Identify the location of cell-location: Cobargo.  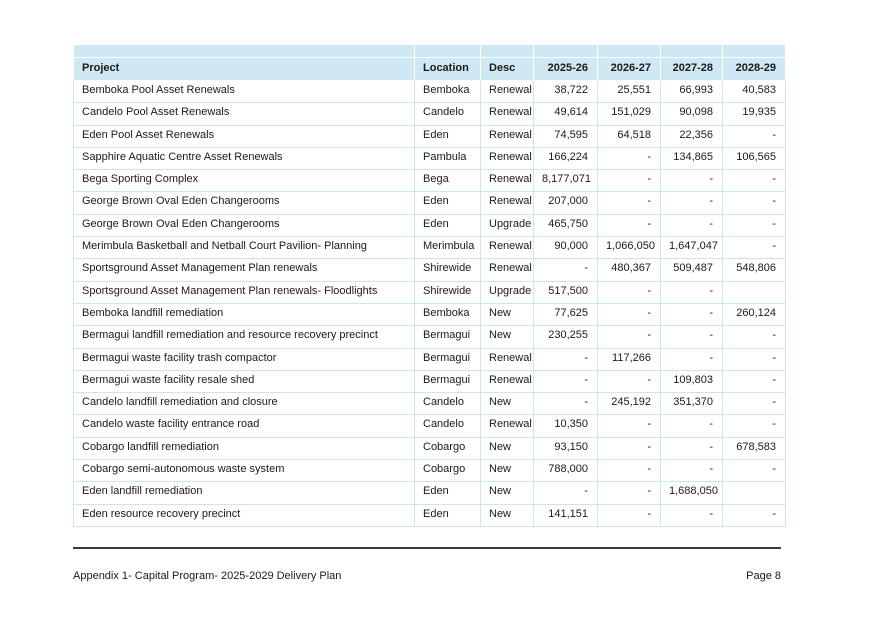
(447, 448).